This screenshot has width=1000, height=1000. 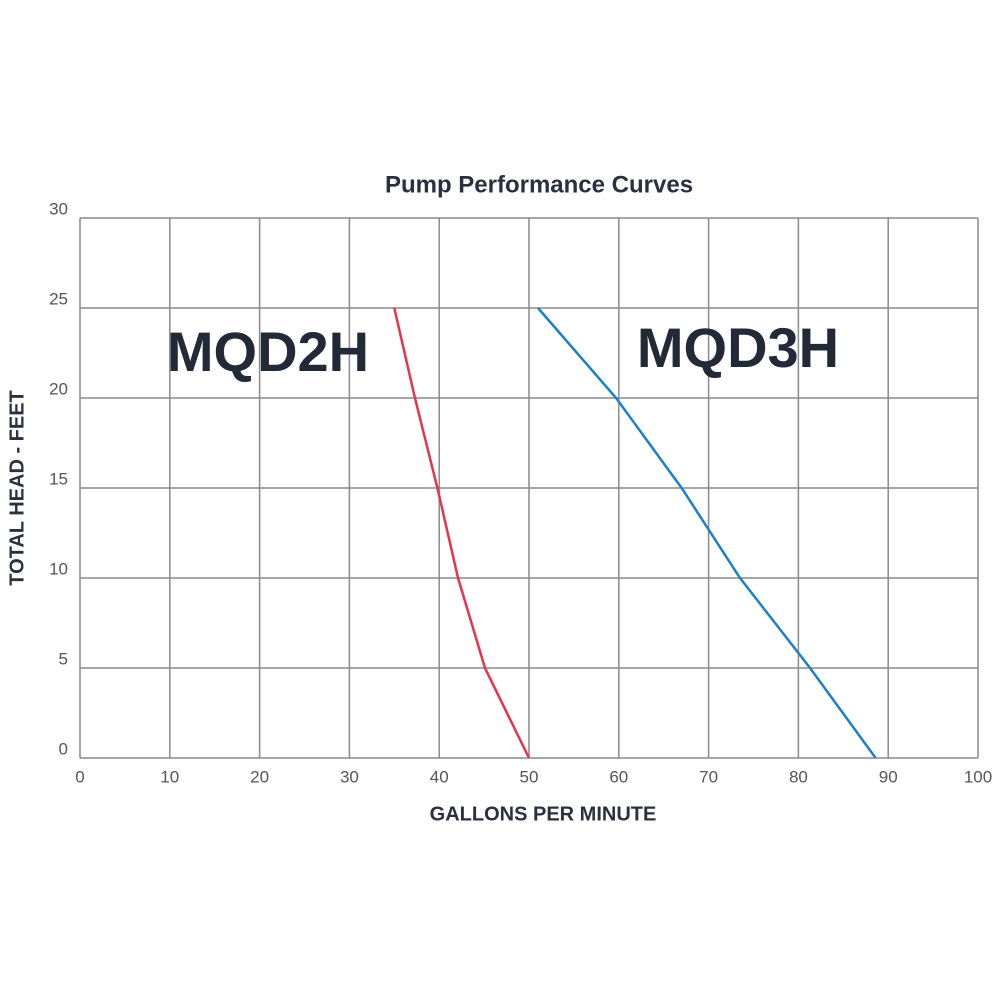 I want to click on y-tick-label: 0, so click(x=63, y=748).